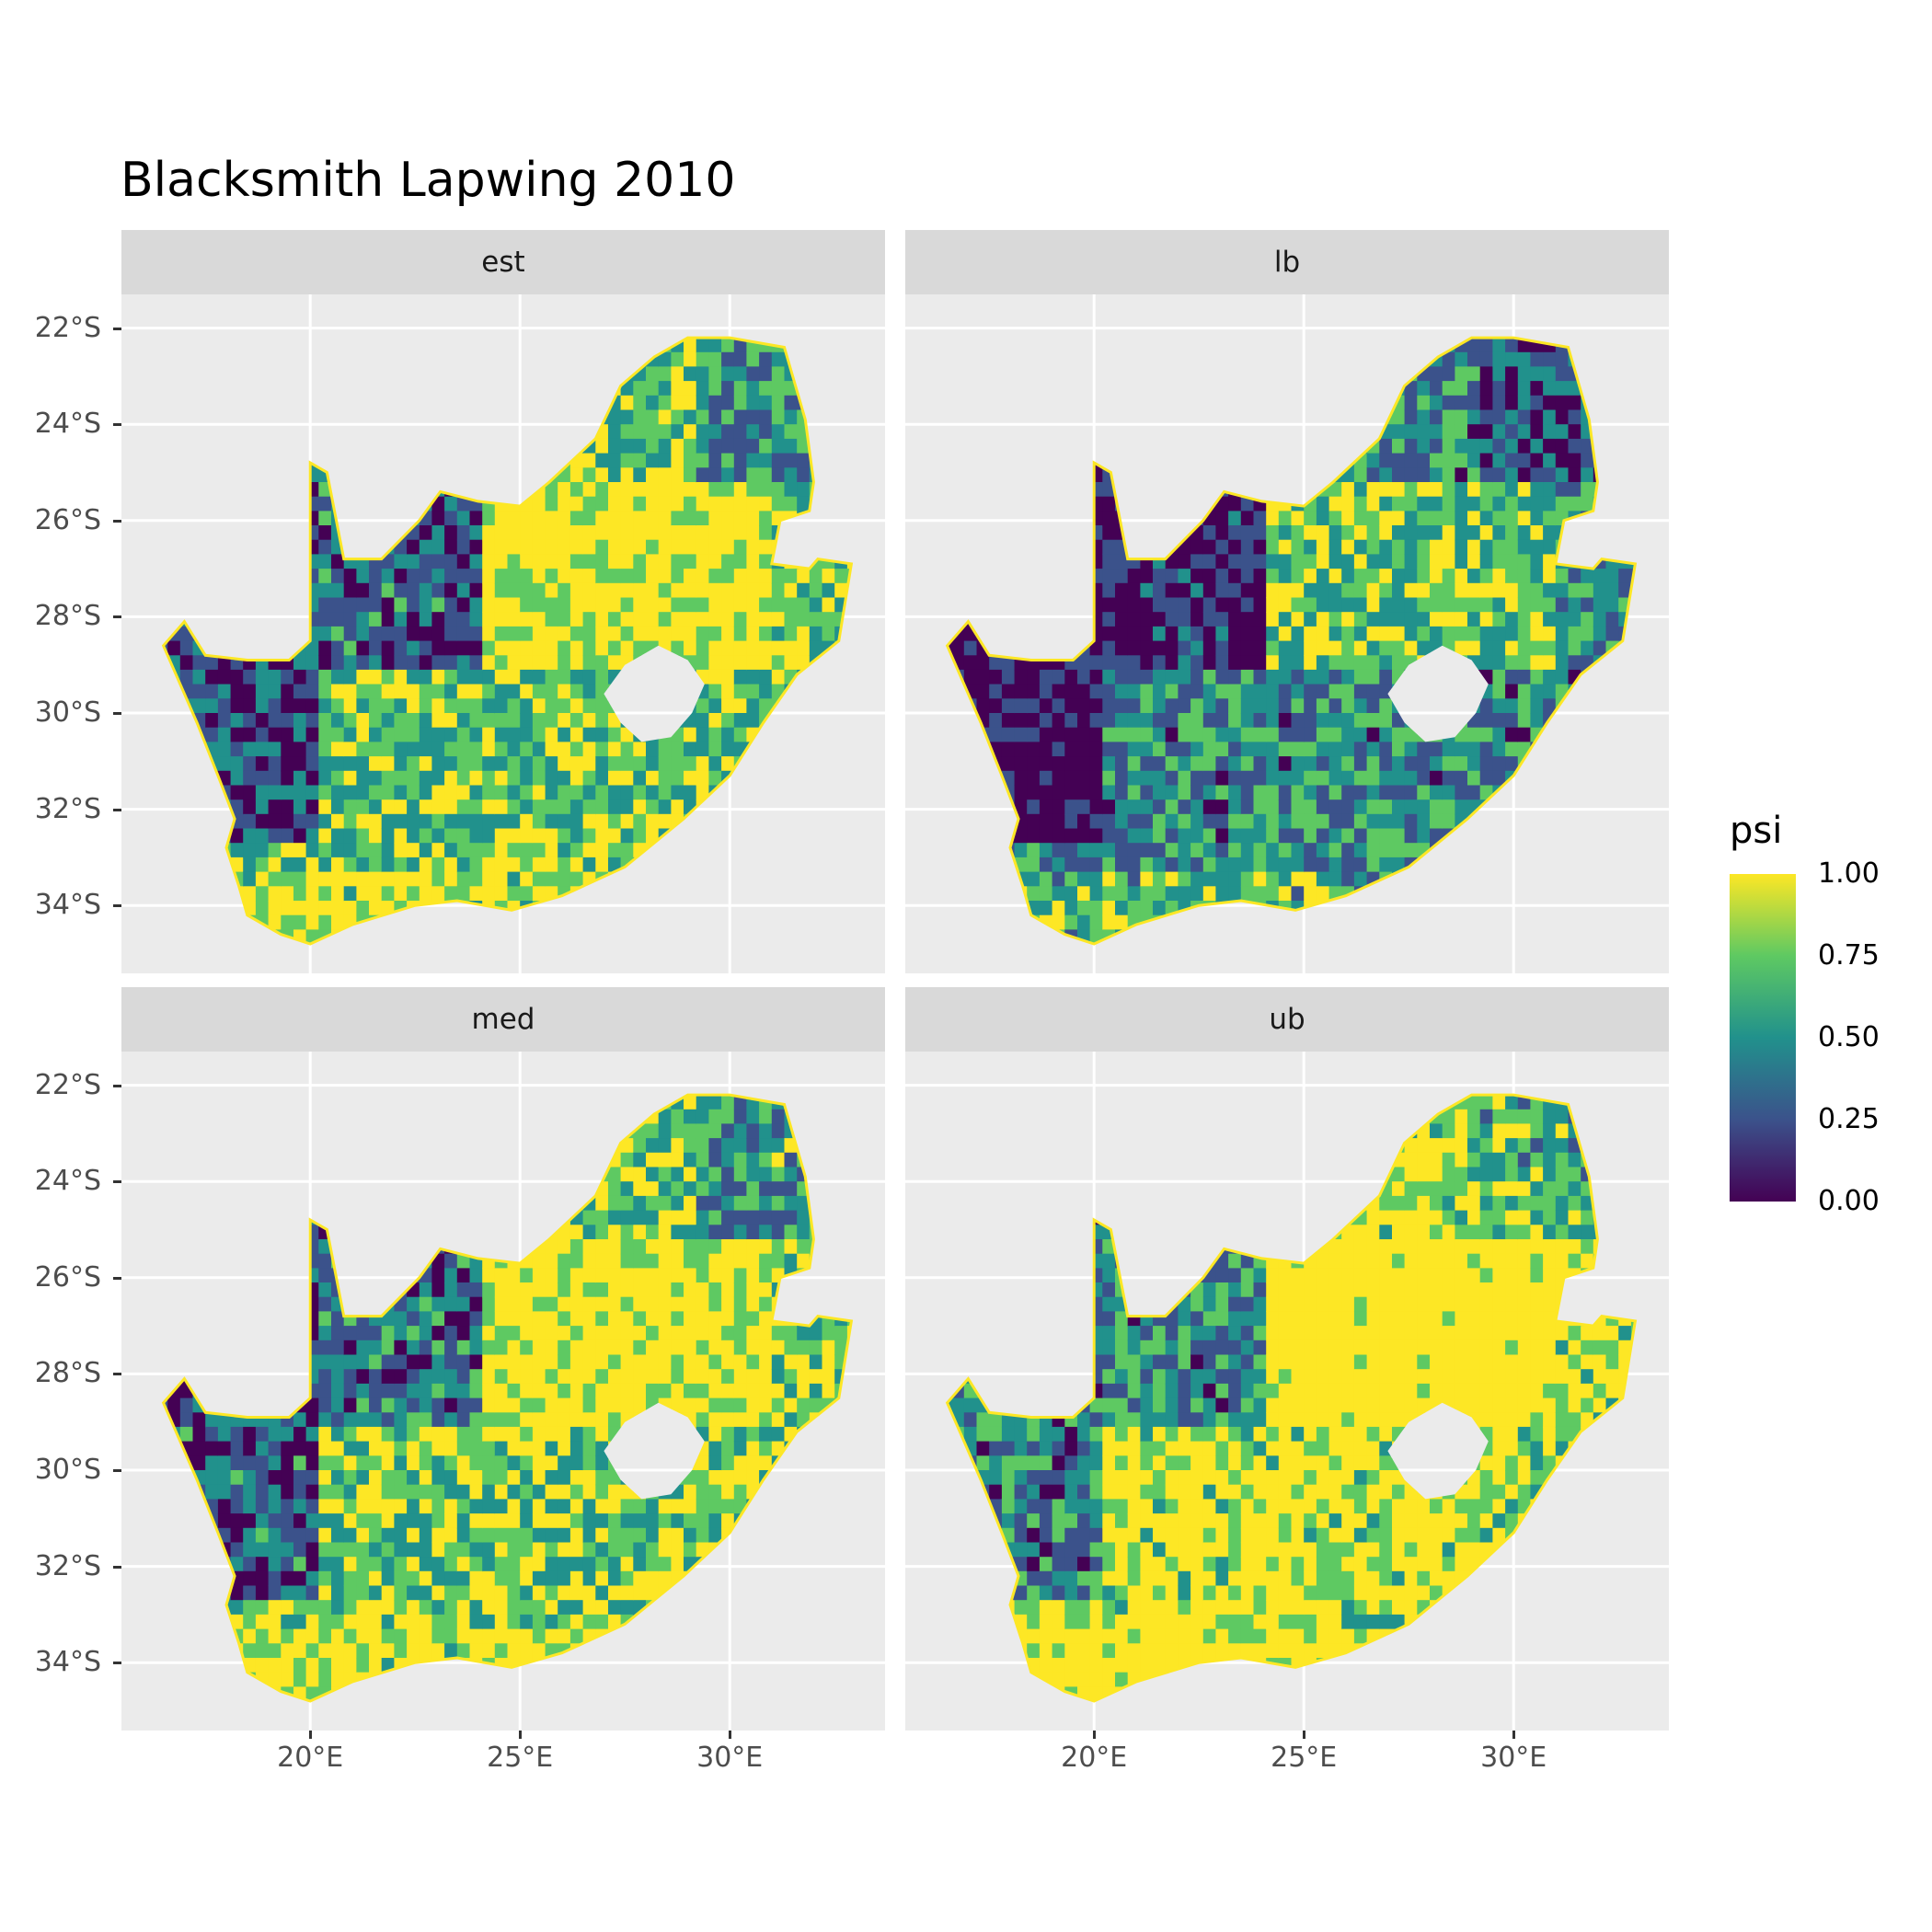 The image size is (1932, 1932). Describe the element at coordinates (1805, 1014) in the screenshot. I see `legend: psi 1.00 0.75 0.50 0.25 0.00` at that location.